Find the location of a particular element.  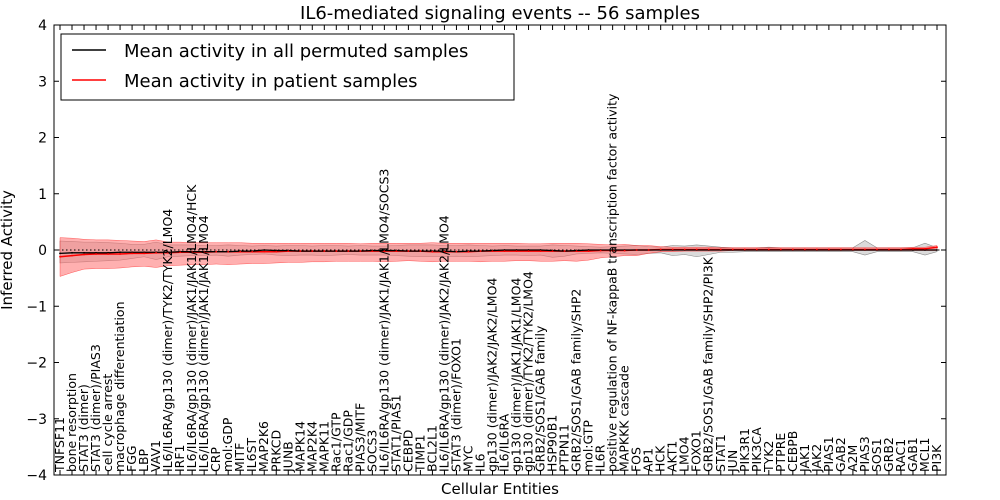

x-tick-label: AP1 is located at coordinates (648, 460).